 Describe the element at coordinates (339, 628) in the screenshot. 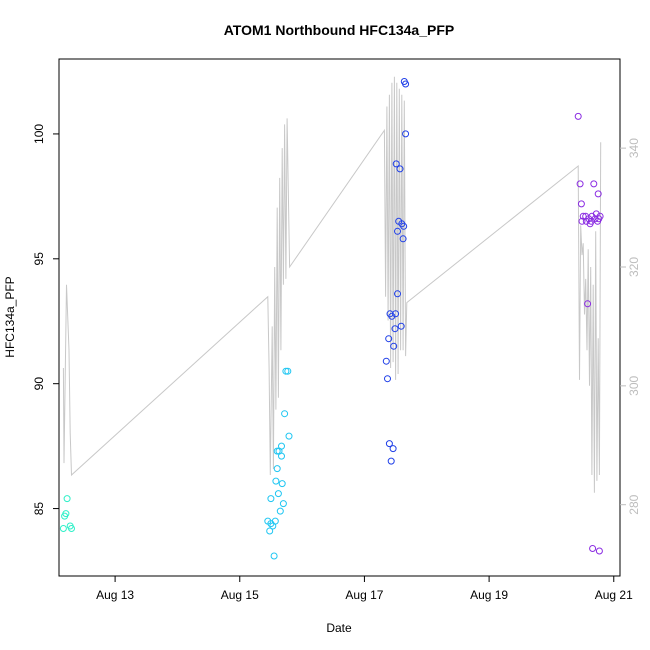

I see `x-axis-label: Date` at that location.